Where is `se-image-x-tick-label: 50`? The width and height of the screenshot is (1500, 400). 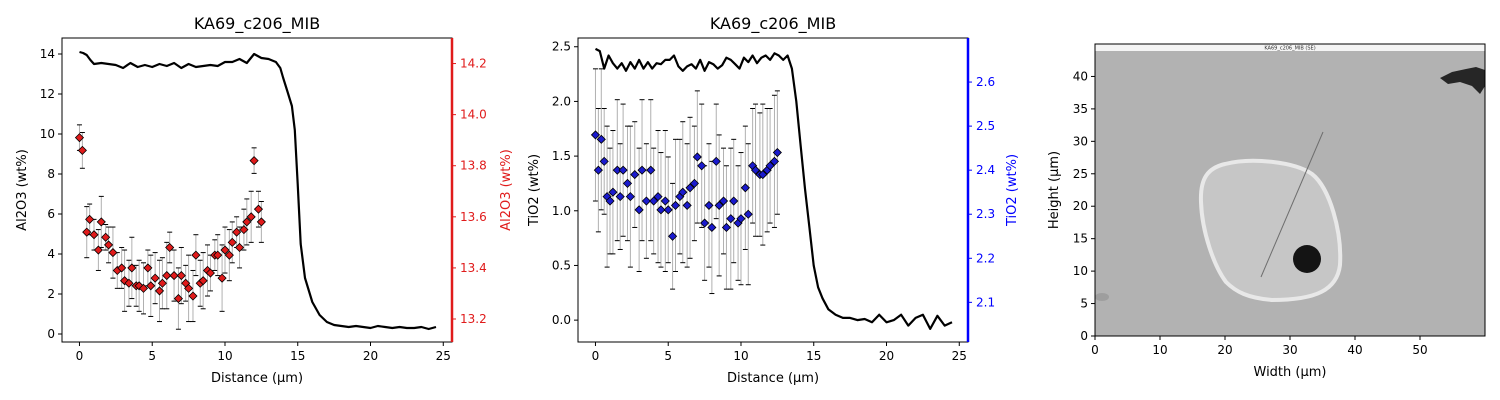 se-image-x-tick-label: 50 is located at coordinates (1419, 350).